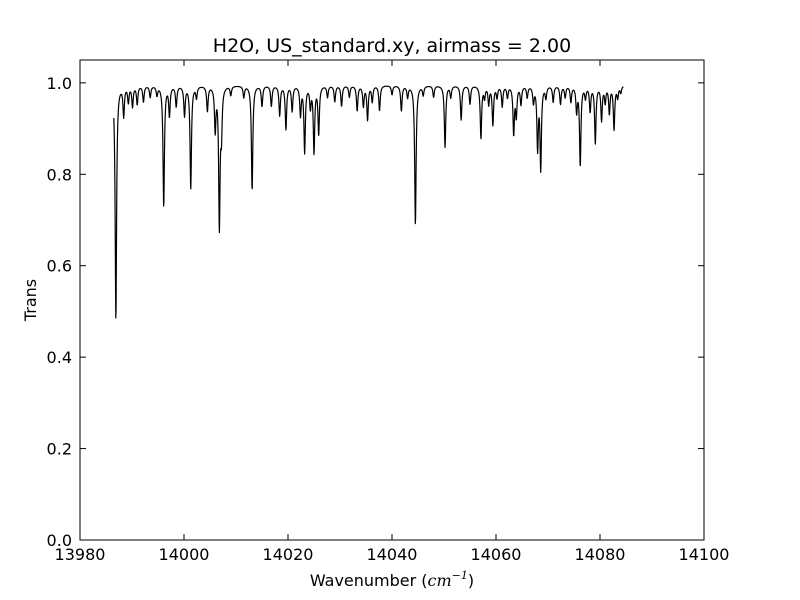 Image resolution: width=800 pixels, height=600 pixels. What do you see at coordinates (392, 554) in the screenshot?
I see `x-tick-label: 14040` at bounding box center [392, 554].